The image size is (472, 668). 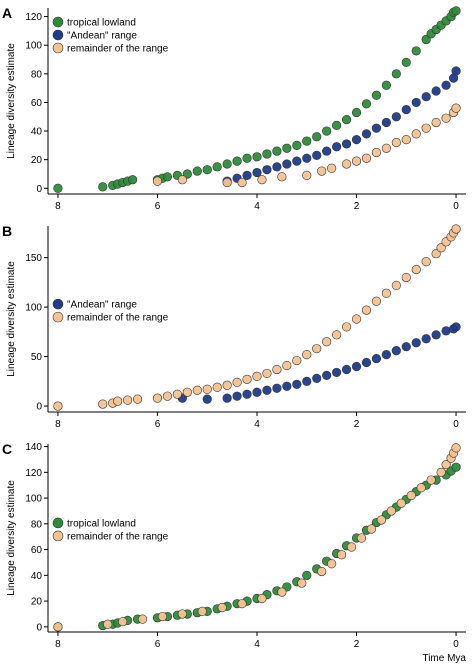 I want to click on y-tick-label: 120, so click(x=33, y=17).